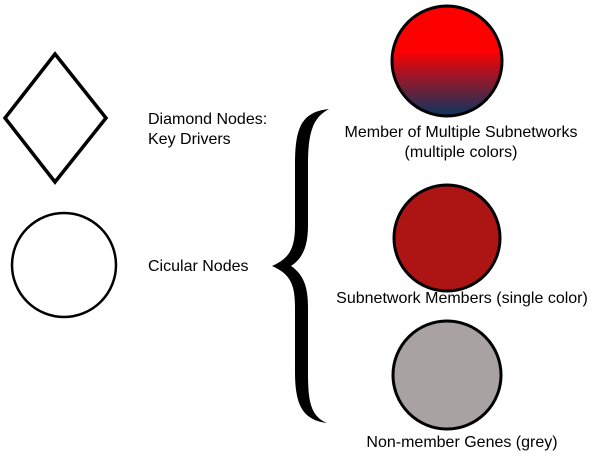 This screenshot has height=464, width=605. Describe the element at coordinates (461, 132) in the screenshot. I see `multiple-subnetworks-title: Member of Multiple Subnetworks` at that location.